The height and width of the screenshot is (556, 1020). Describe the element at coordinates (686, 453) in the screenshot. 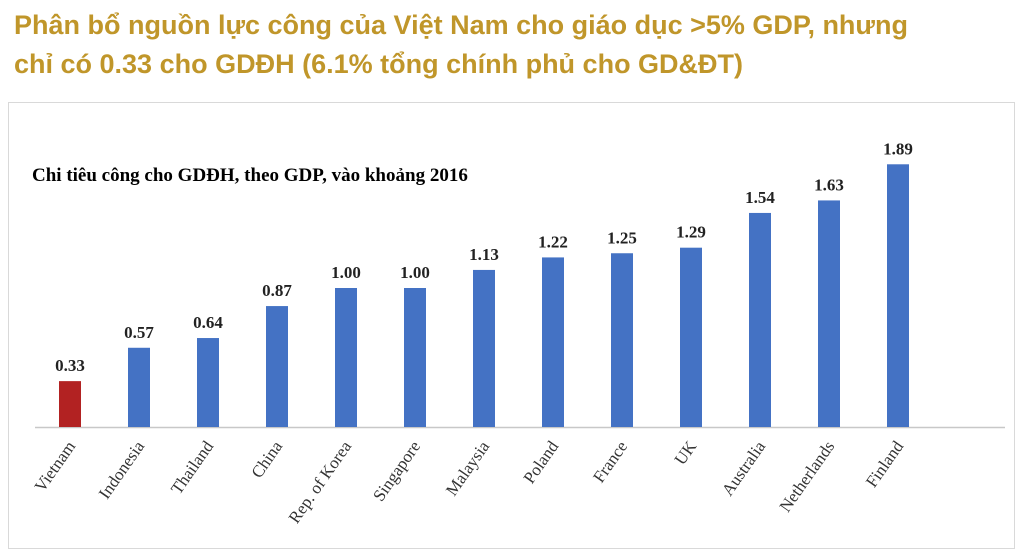

I see `x-tick-label: UK` at that location.